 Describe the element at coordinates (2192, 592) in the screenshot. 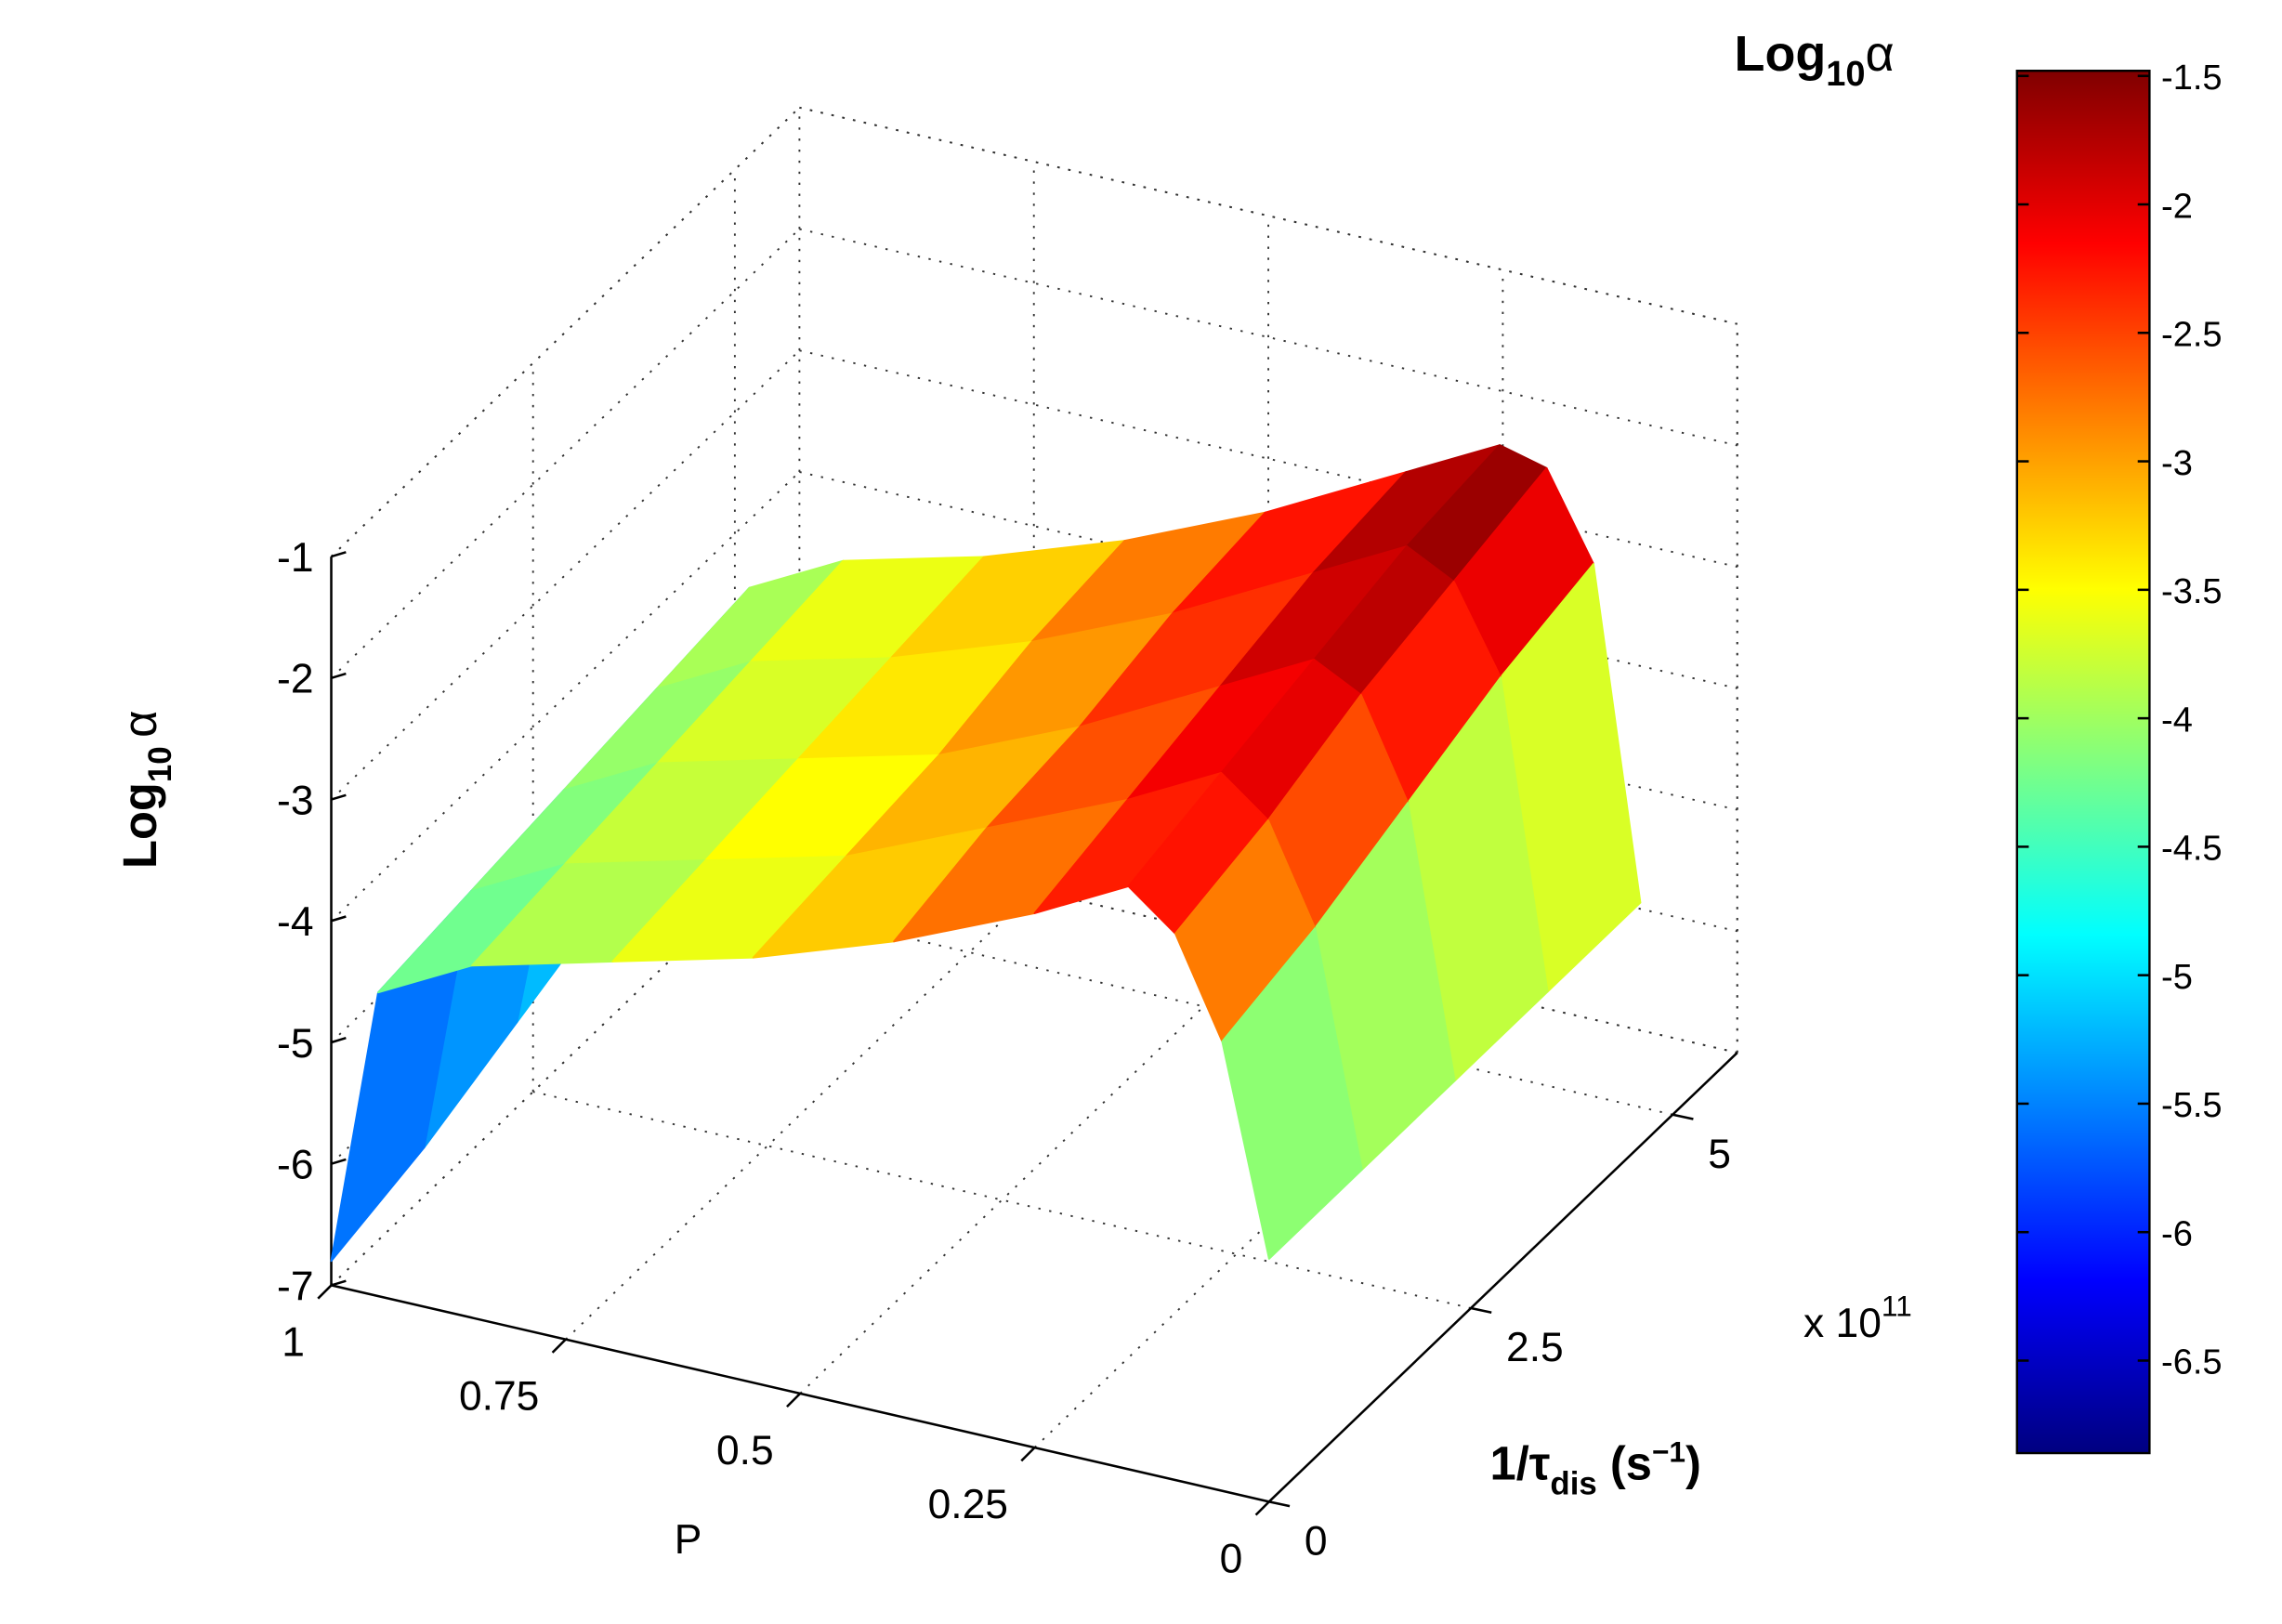

I see `colorbar-tick-label: -3.5` at that location.